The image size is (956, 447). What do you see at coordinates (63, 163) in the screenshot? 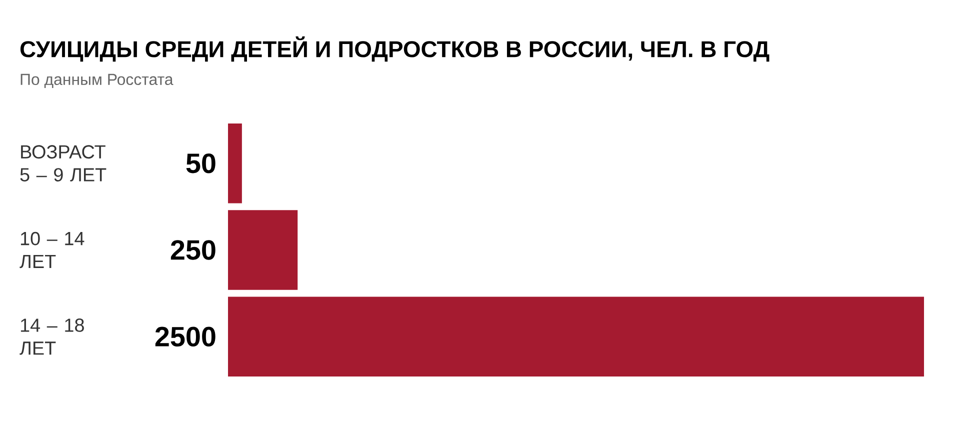
I see `y-tick-label: ВОЗРАСТ 5 – 9 ЛЕТ` at bounding box center [63, 163].